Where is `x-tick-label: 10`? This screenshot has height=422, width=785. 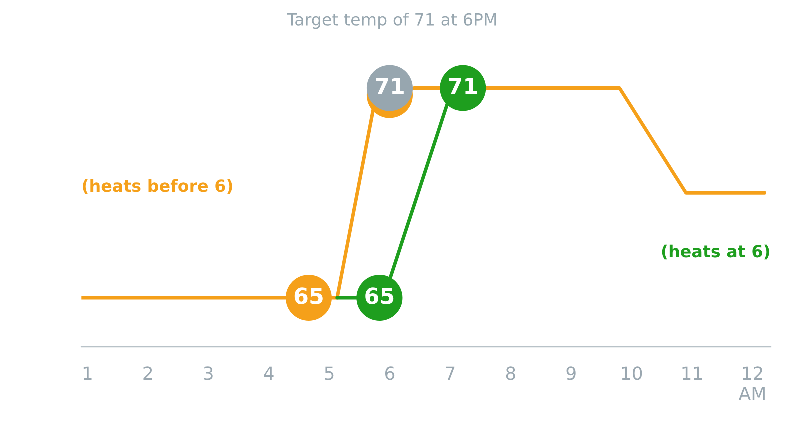
x-tick-label: 10 is located at coordinates (632, 373).